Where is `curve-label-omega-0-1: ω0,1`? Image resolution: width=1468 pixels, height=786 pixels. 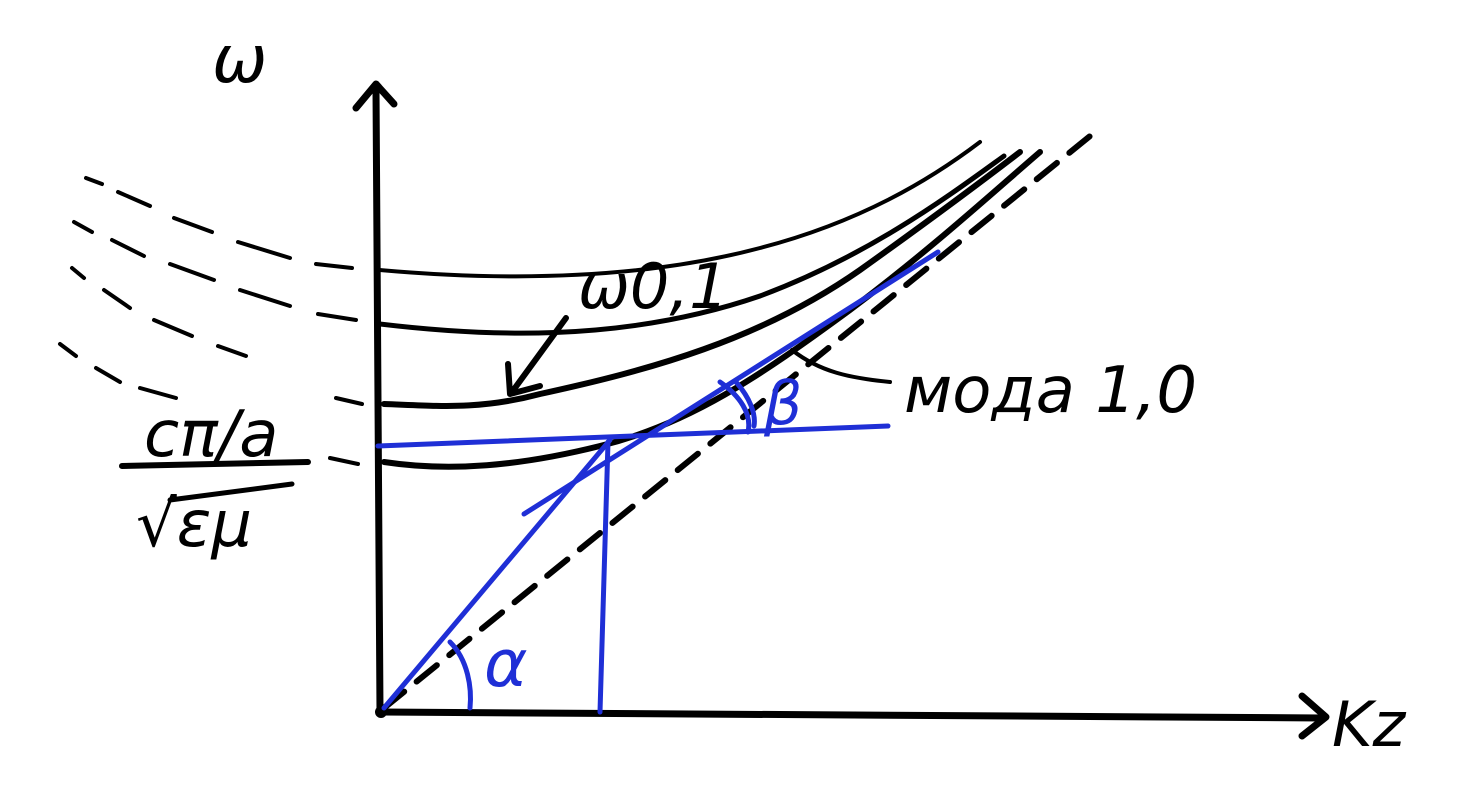 curve-label-omega-0-1: ω0,1 is located at coordinates (653, 286).